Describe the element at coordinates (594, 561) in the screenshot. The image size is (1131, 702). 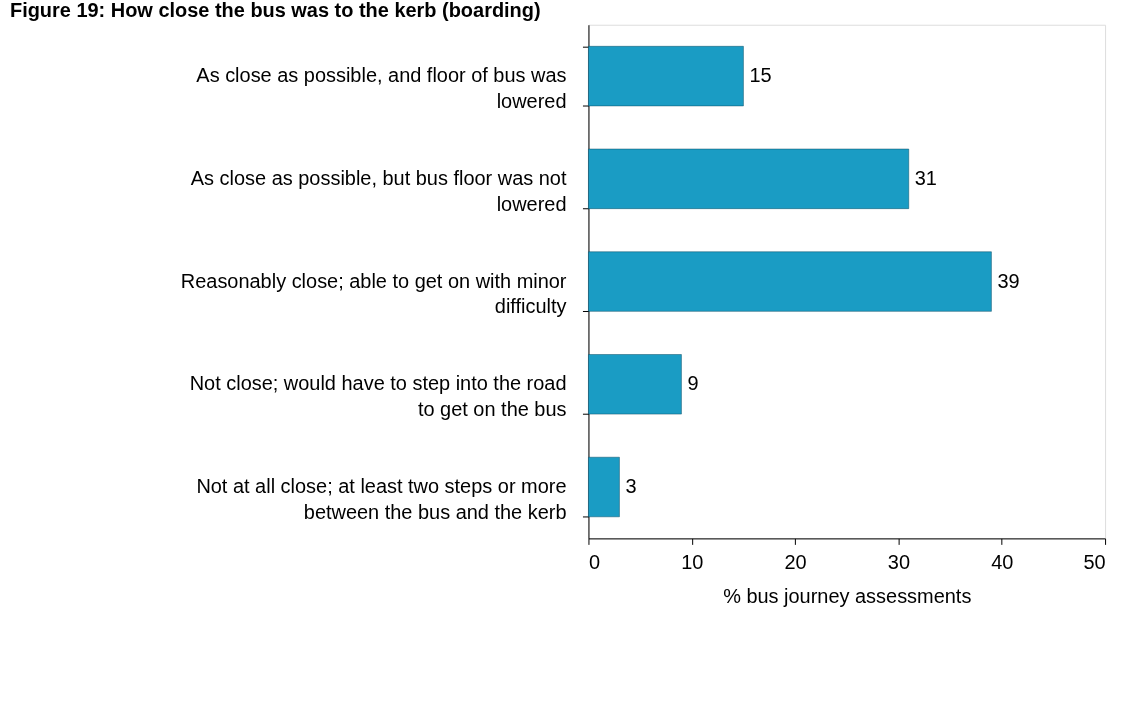
I see `x-tick-label: 0` at that location.